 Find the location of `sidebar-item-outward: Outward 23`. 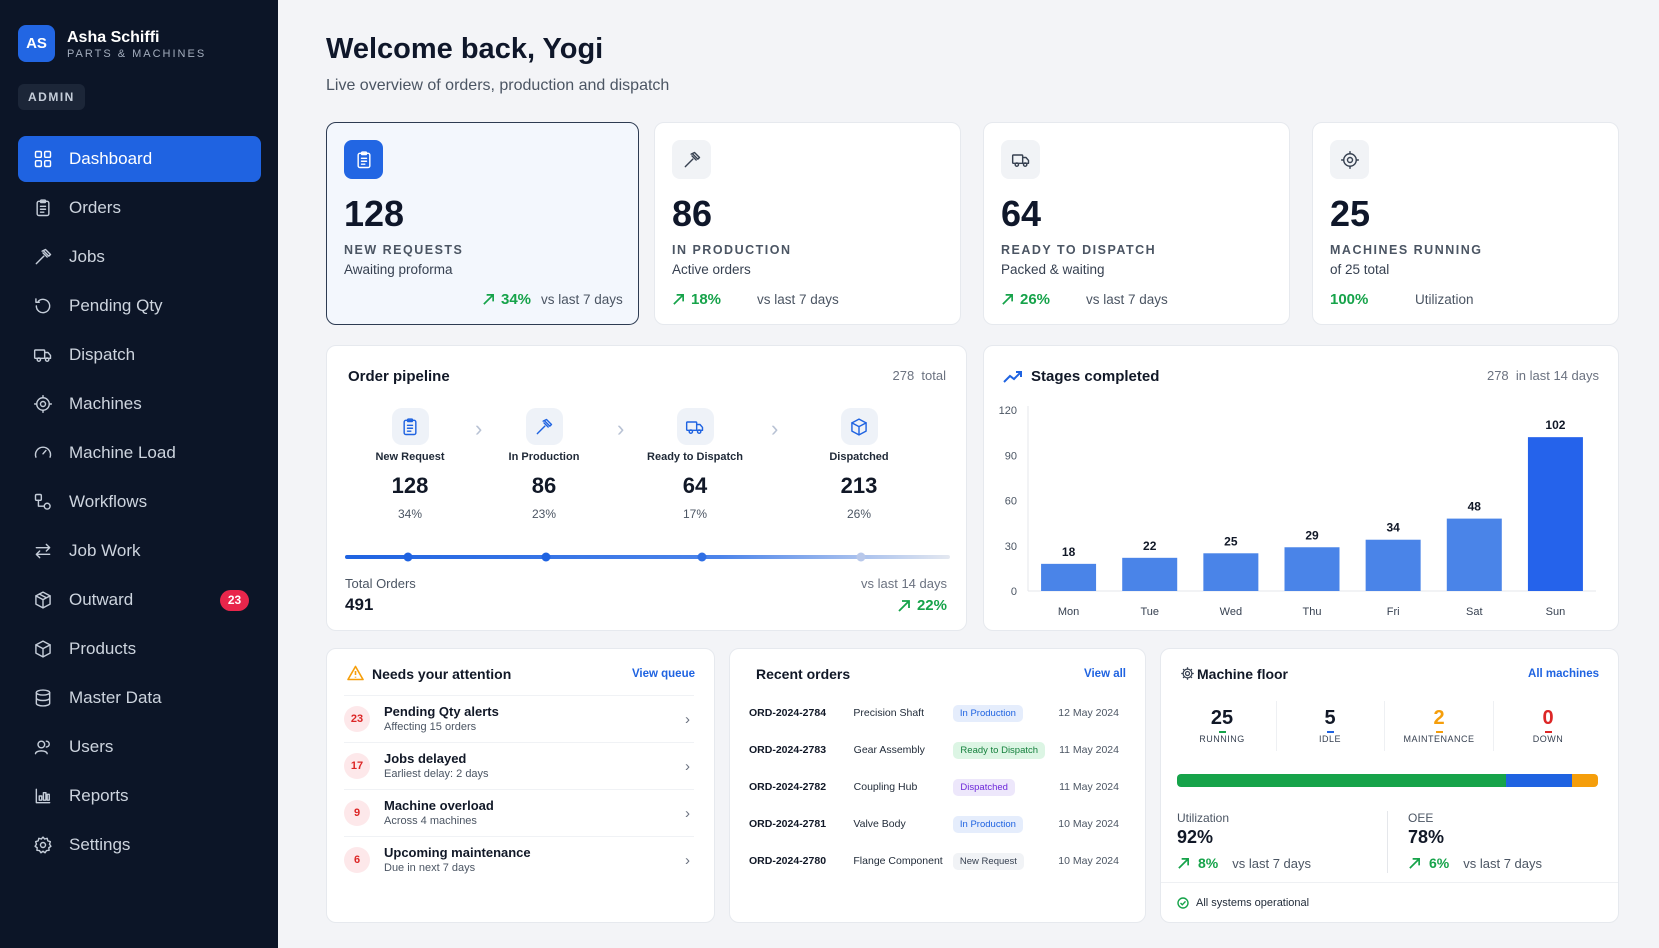

sidebar-item-outward: Outward 23 is located at coordinates (139, 600).